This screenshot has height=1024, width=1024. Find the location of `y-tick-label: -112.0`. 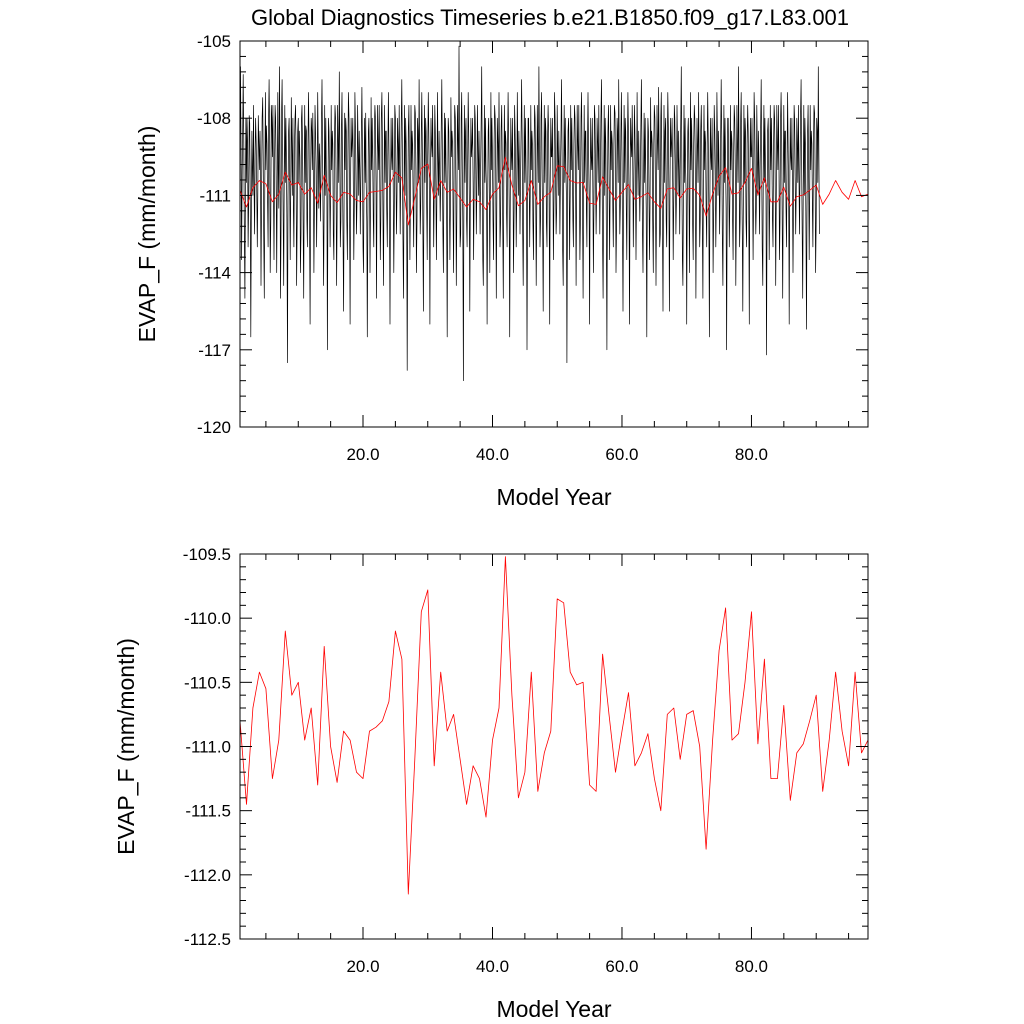

y-tick-label: -112.0 is located at coordinates (207, 875).